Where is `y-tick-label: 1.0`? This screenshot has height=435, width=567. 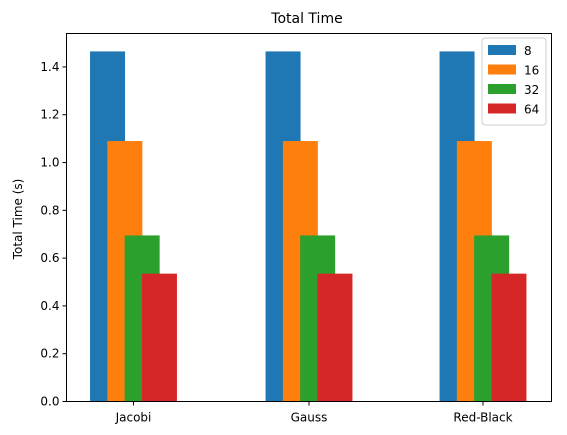
y-tick-label: 1.0 is located at coordinates (49, 163).